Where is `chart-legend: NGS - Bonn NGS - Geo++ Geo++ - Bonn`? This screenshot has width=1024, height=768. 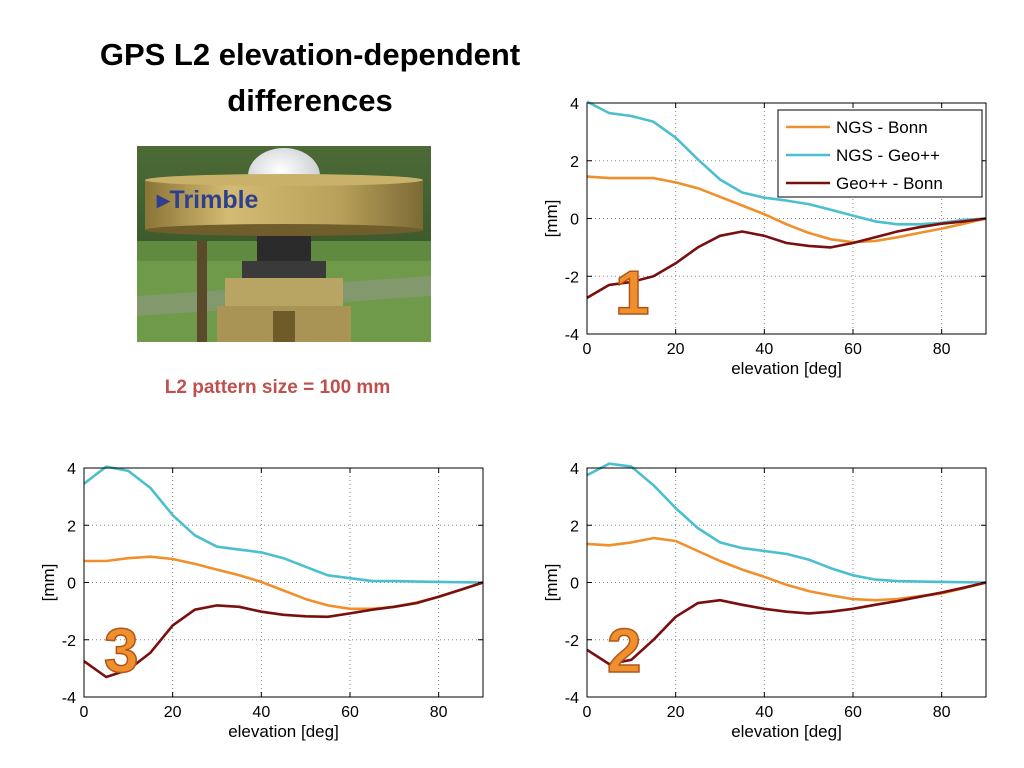 chart-legend: NGS - Bonn NGS - Geo++ Geo++ - Bonn is located at coordinates (880, 153).